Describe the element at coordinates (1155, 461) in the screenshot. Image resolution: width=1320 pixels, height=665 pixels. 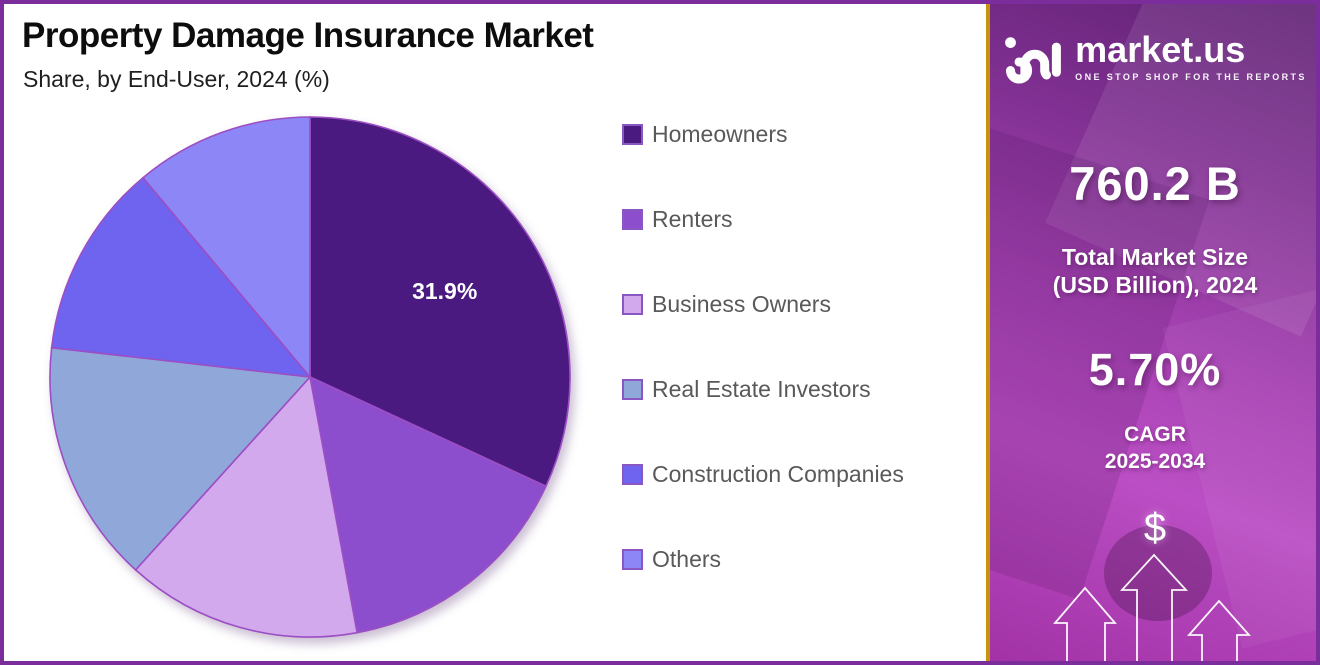
I see `cagr-label-line2: 2025-2034` at that location.